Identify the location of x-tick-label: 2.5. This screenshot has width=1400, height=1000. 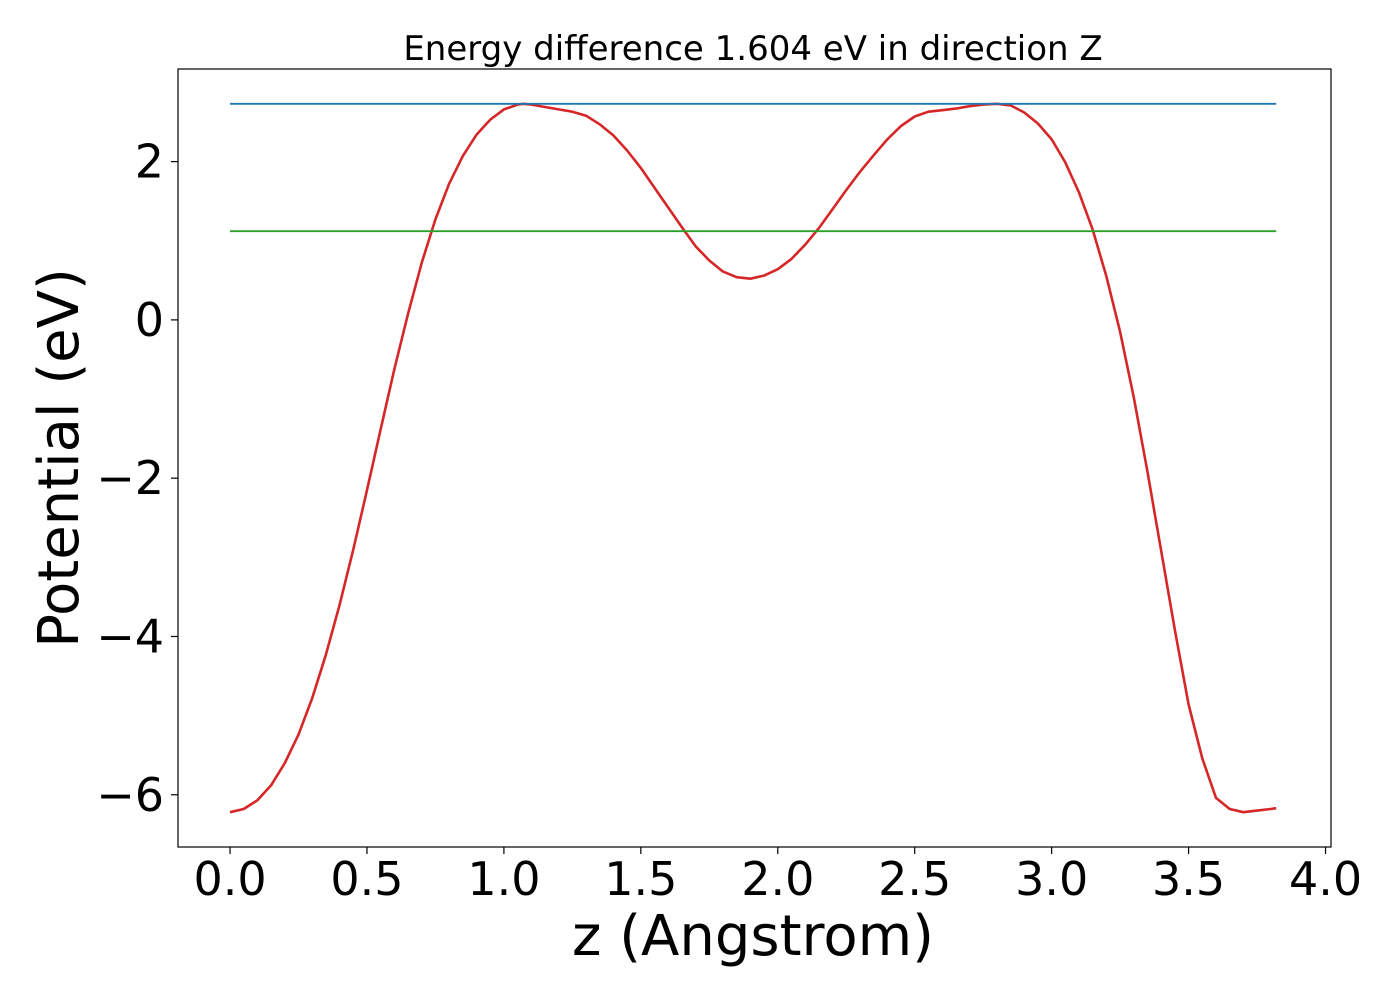
(914, 879).